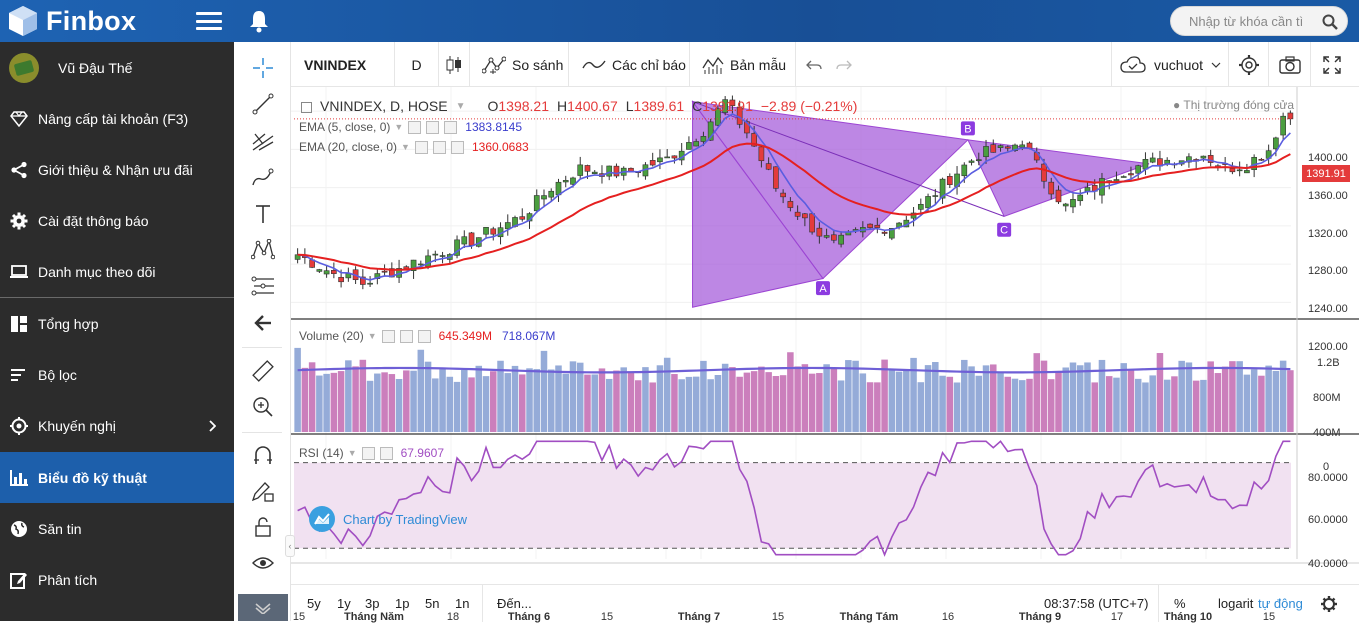 The height and width of the screenshot is (623, 1359). Describe the element at coordinates (1096, 603) in the screenshot. I see `clock-text: 08:37:58 (UTC+7)` at that location.